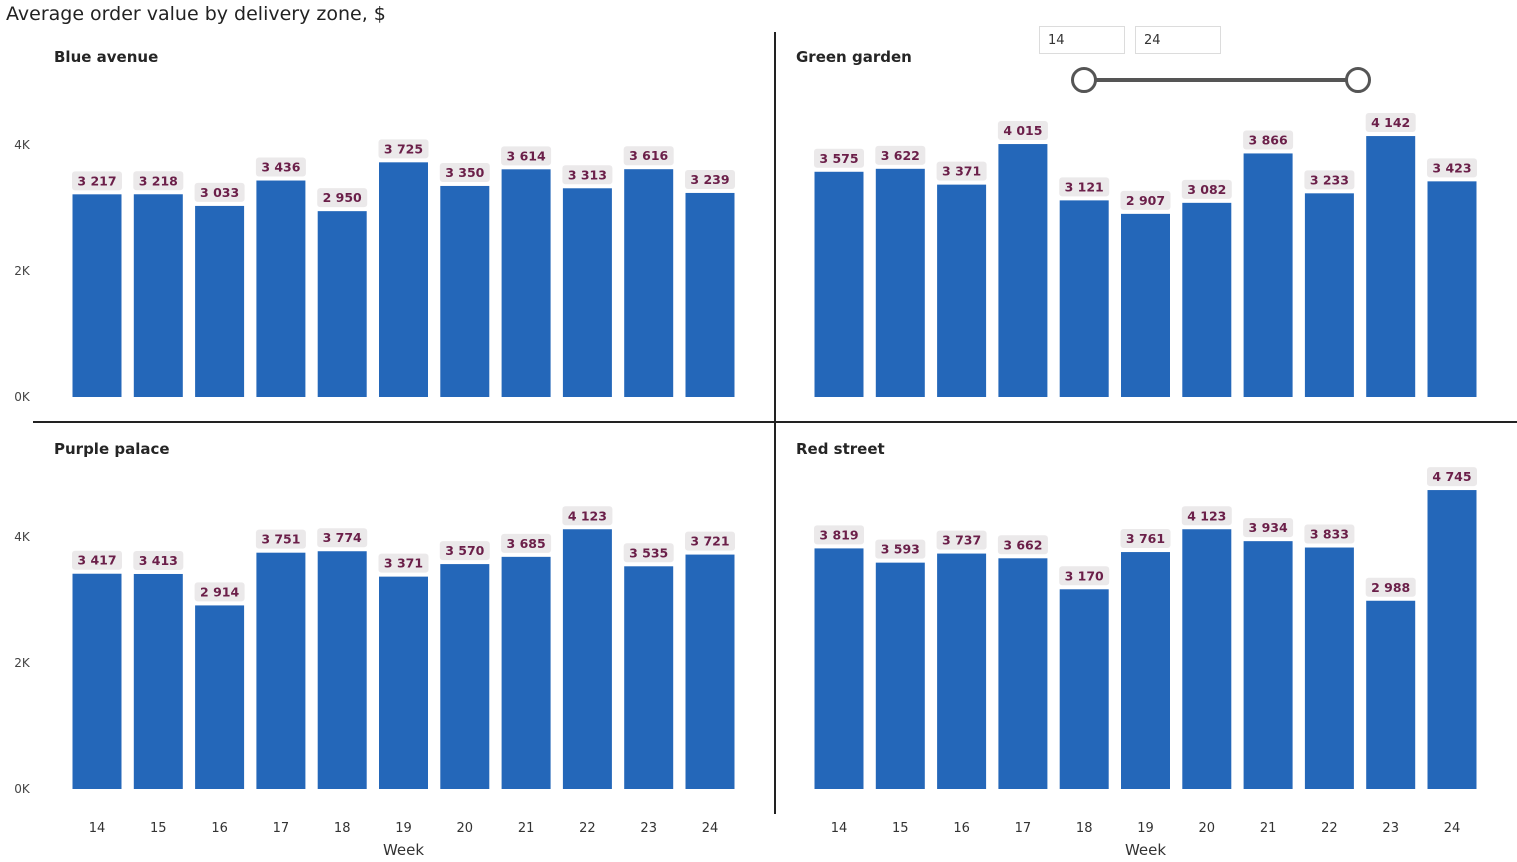 This screenshot has width=1517, height=862. What do you see at coordinates (900, 549) in the screenshot?
I see `data-label: 3 593` at bounding box center [900, 549].